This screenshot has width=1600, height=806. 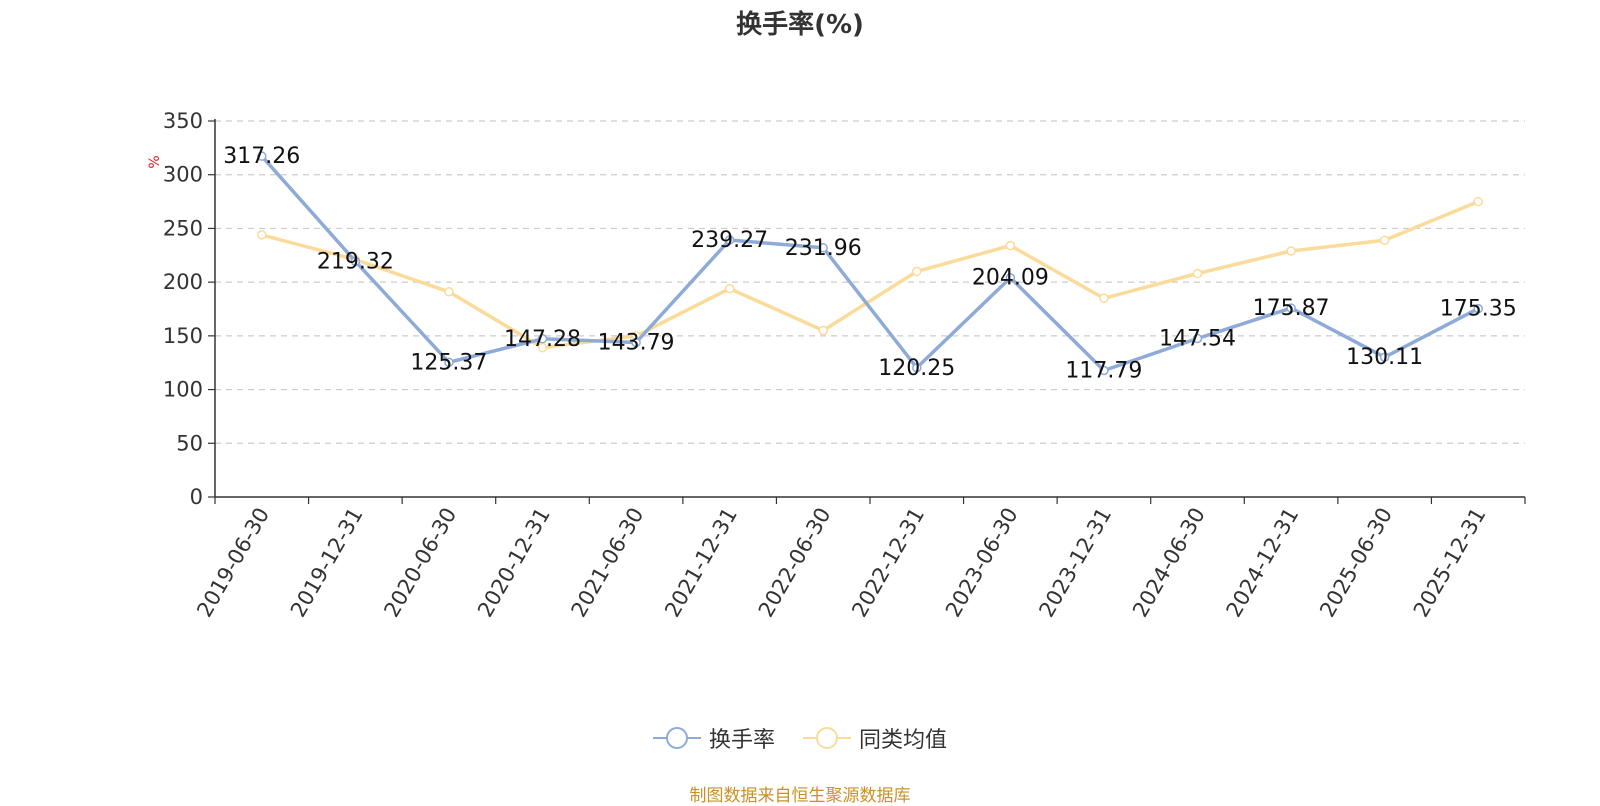 I want to click on x-tick-label-2024-12-31: 2024-12-31, so click(x=1263, y=563).